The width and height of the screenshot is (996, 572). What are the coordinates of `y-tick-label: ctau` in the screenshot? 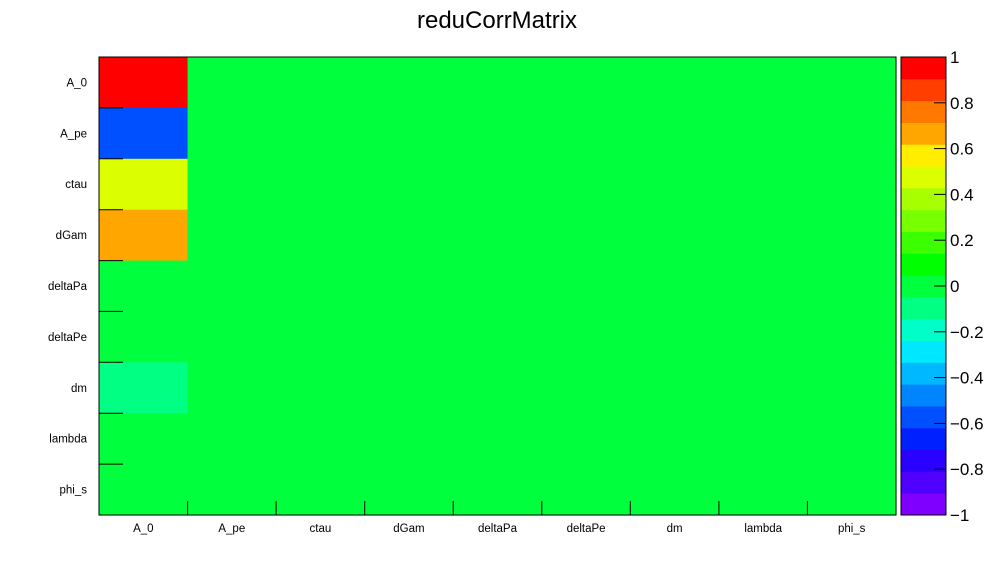 It's located at (76, 185).